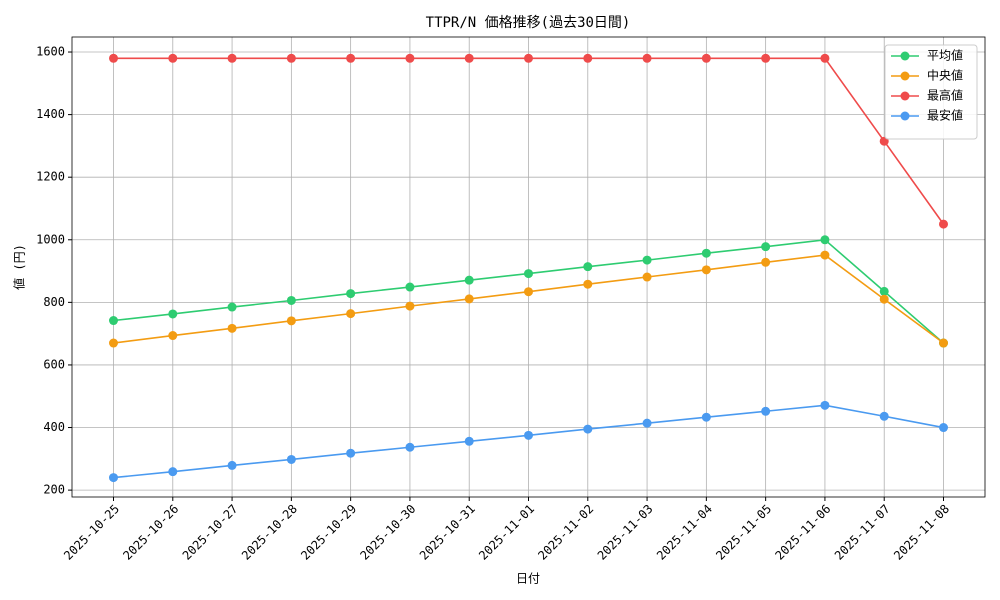 This screenshot has width=1000, height=600. What do you see at coordinates (54, 427) in the screenshot?
I see `y-tick-label: 400` at bounding box center [54, 427].